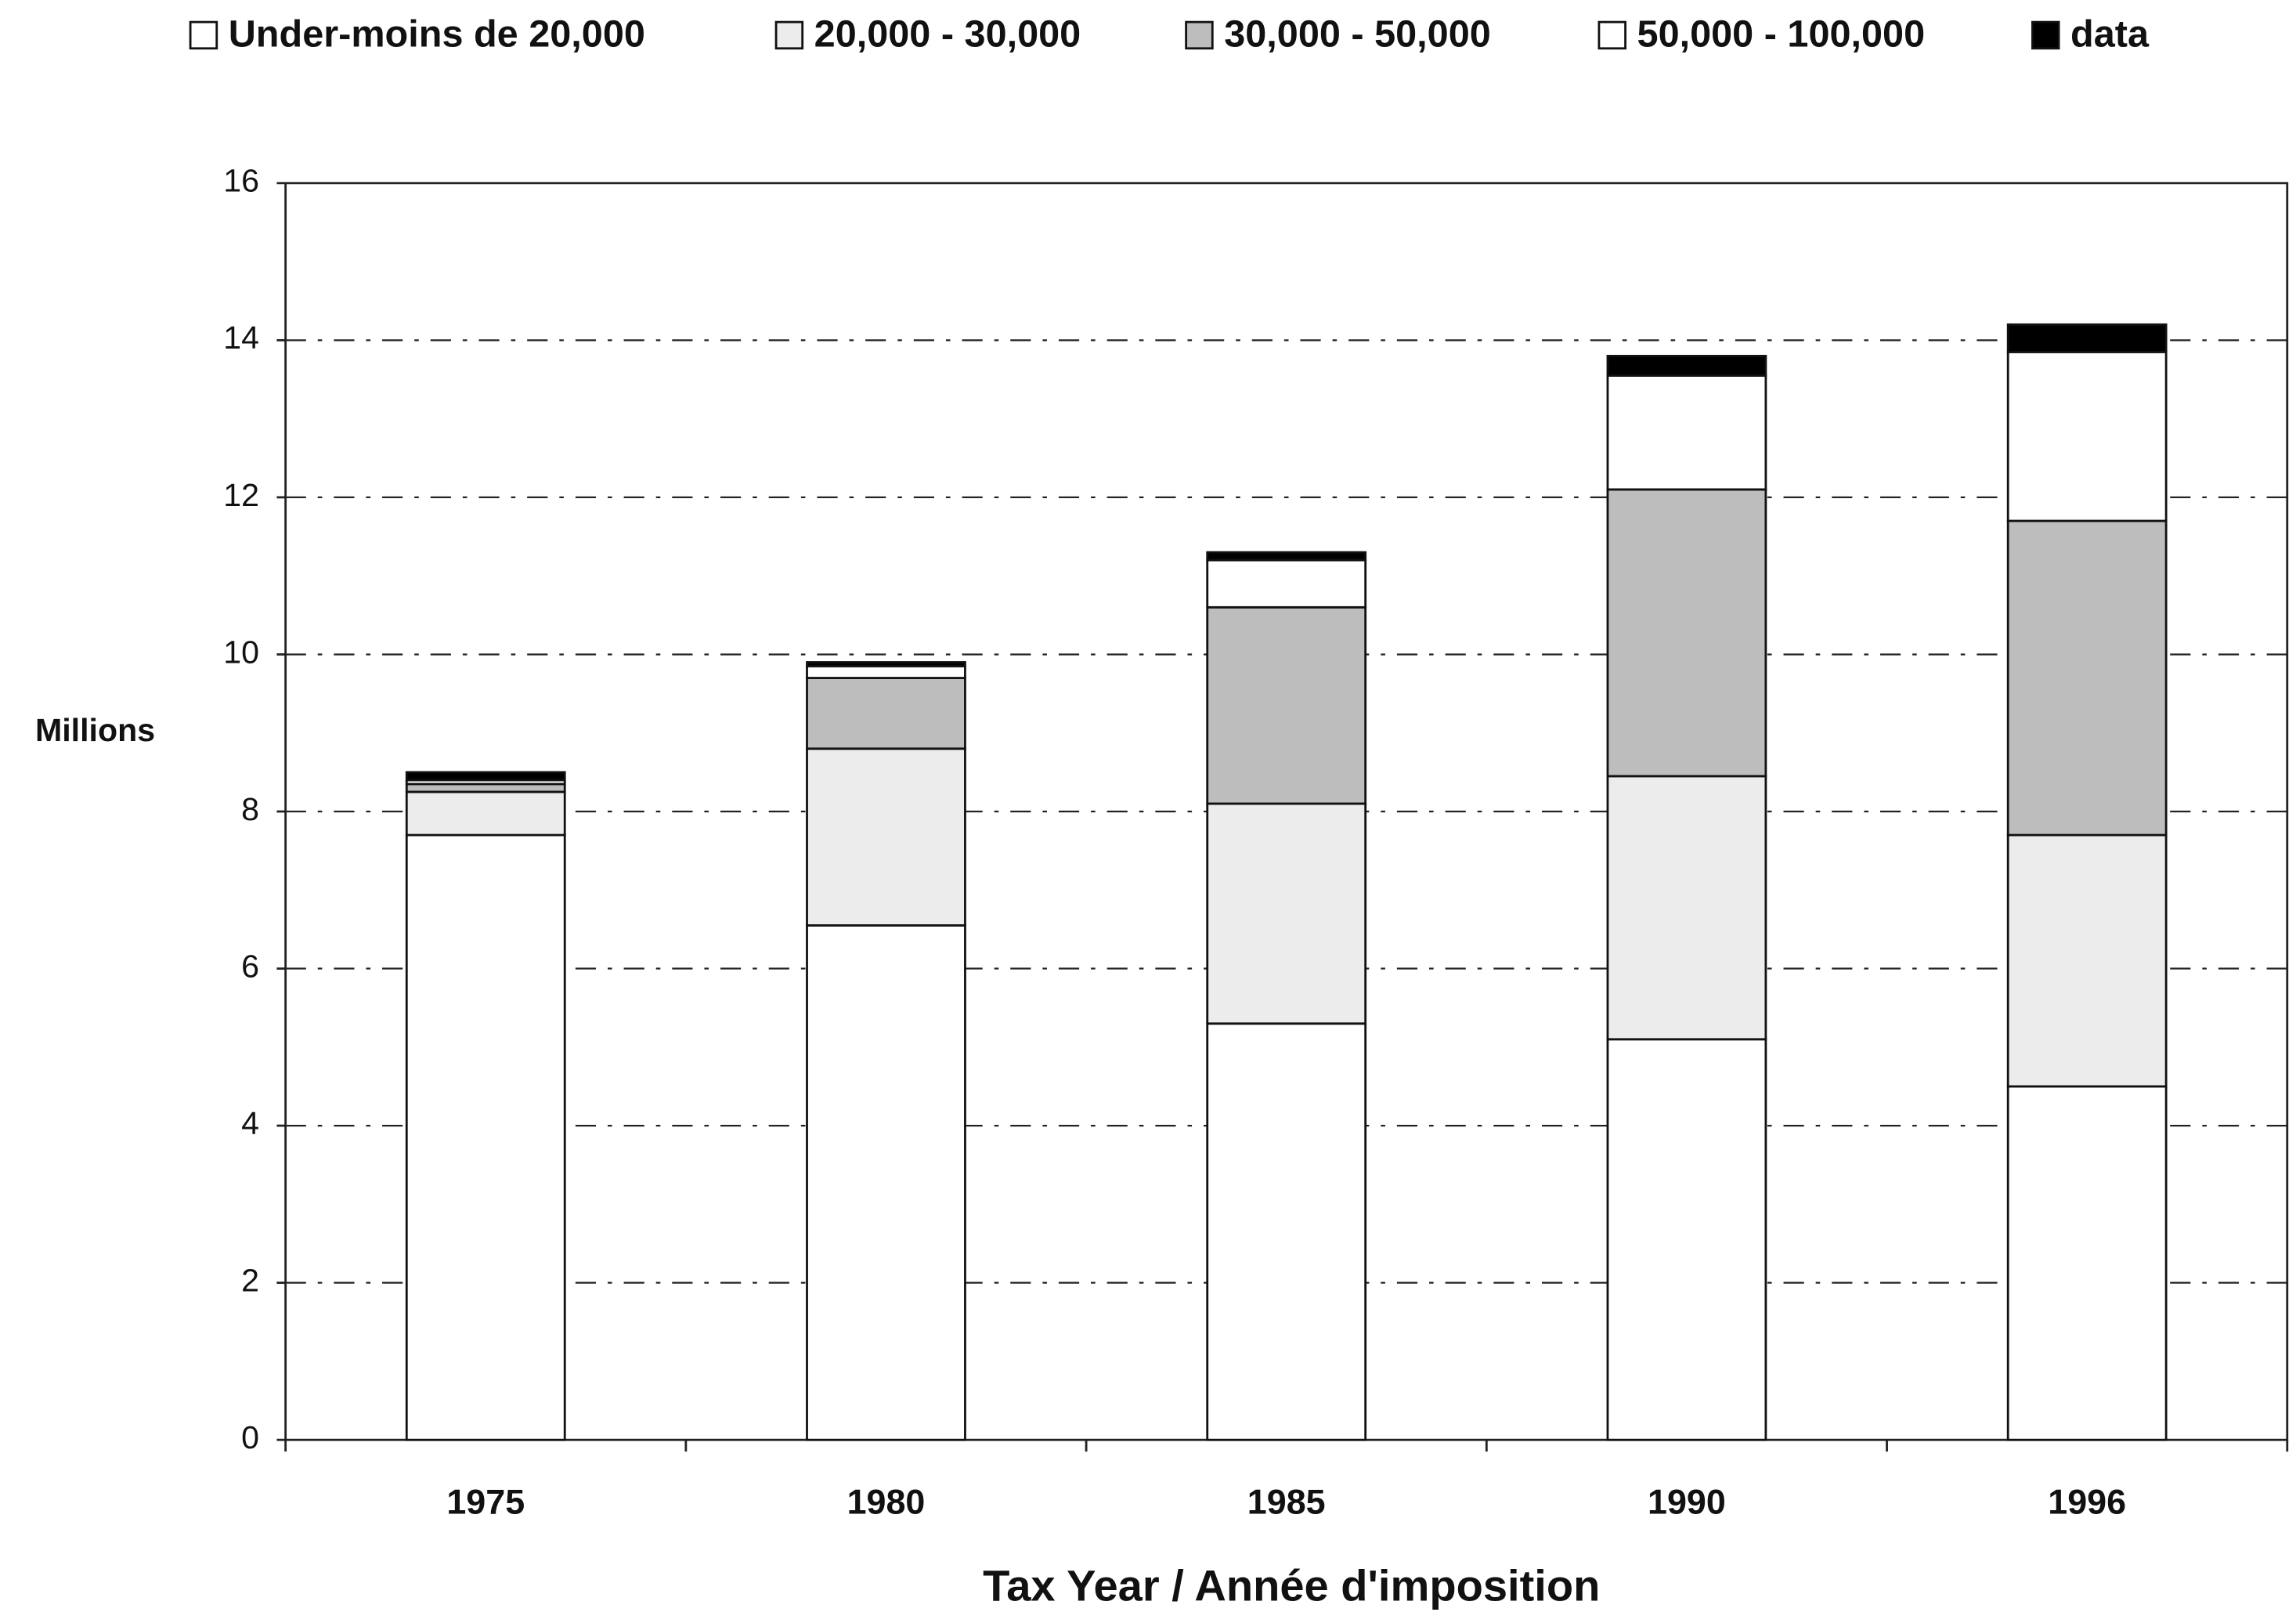  What do you see at coordinates (250, 1437) in the screenshot?
I see `y-tick-label: 0` at bounding box center [250, 1437].